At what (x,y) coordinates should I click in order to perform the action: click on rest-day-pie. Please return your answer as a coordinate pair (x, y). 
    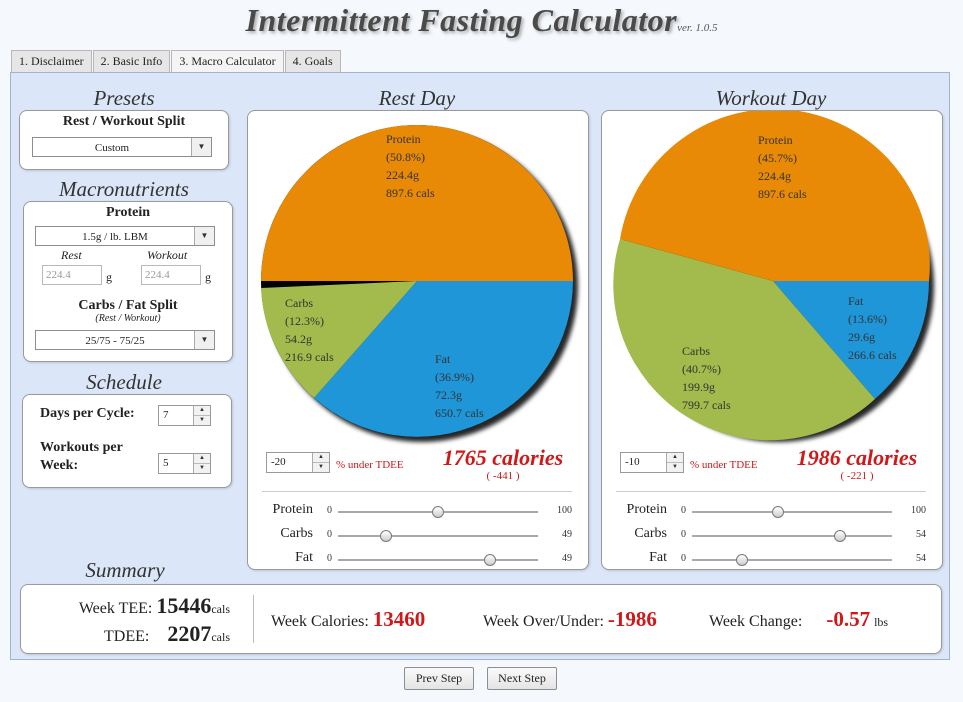
    Looking at the image, I should click on (417, 281).